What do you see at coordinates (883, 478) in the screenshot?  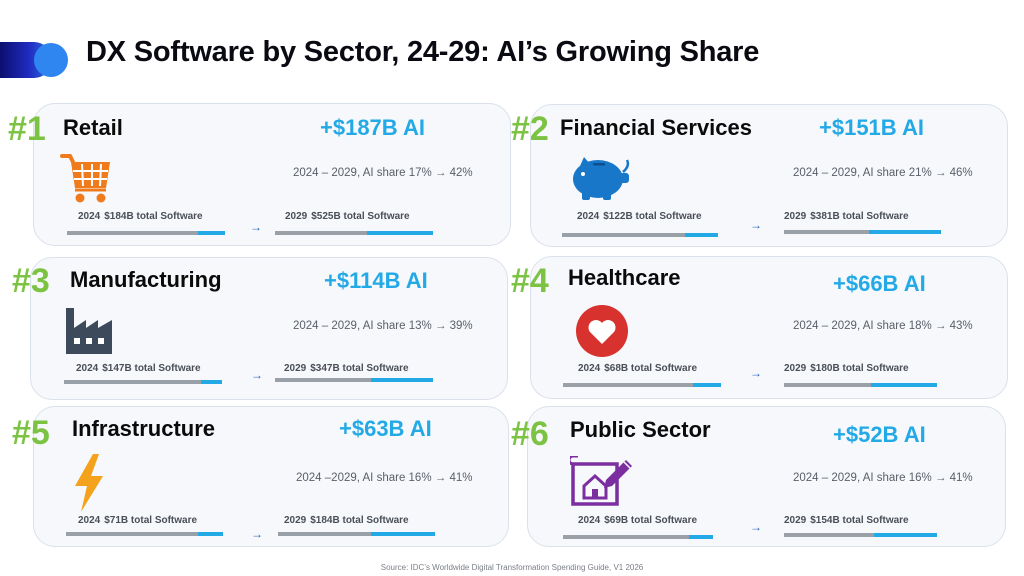 I see `ai-share-text: 2024 – 2029, AI share 16% → 41%` at bounding box center [883, 478].